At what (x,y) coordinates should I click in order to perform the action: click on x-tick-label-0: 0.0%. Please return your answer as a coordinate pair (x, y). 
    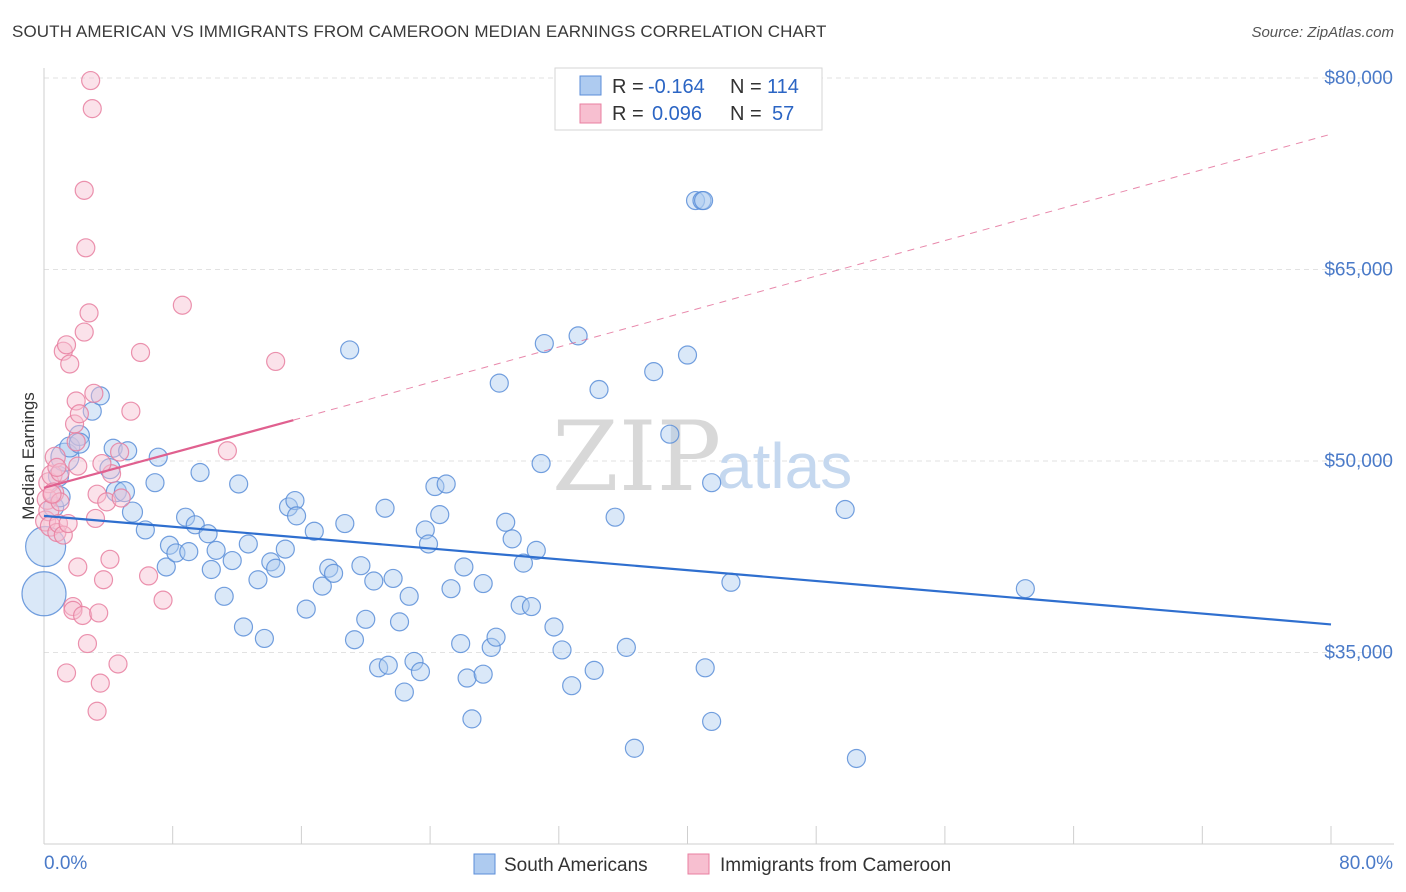
    Looking at the image, I should click on (65, 863).